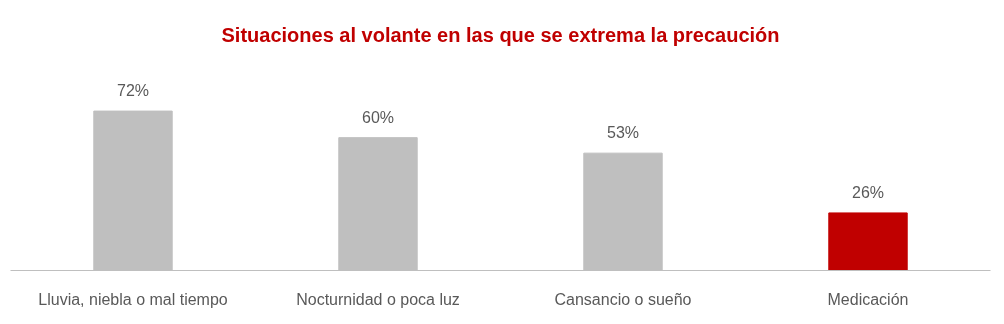 The height and width of the screenshot is (324, 1004). I want to click on data-label: 26%, so click(868, 192).